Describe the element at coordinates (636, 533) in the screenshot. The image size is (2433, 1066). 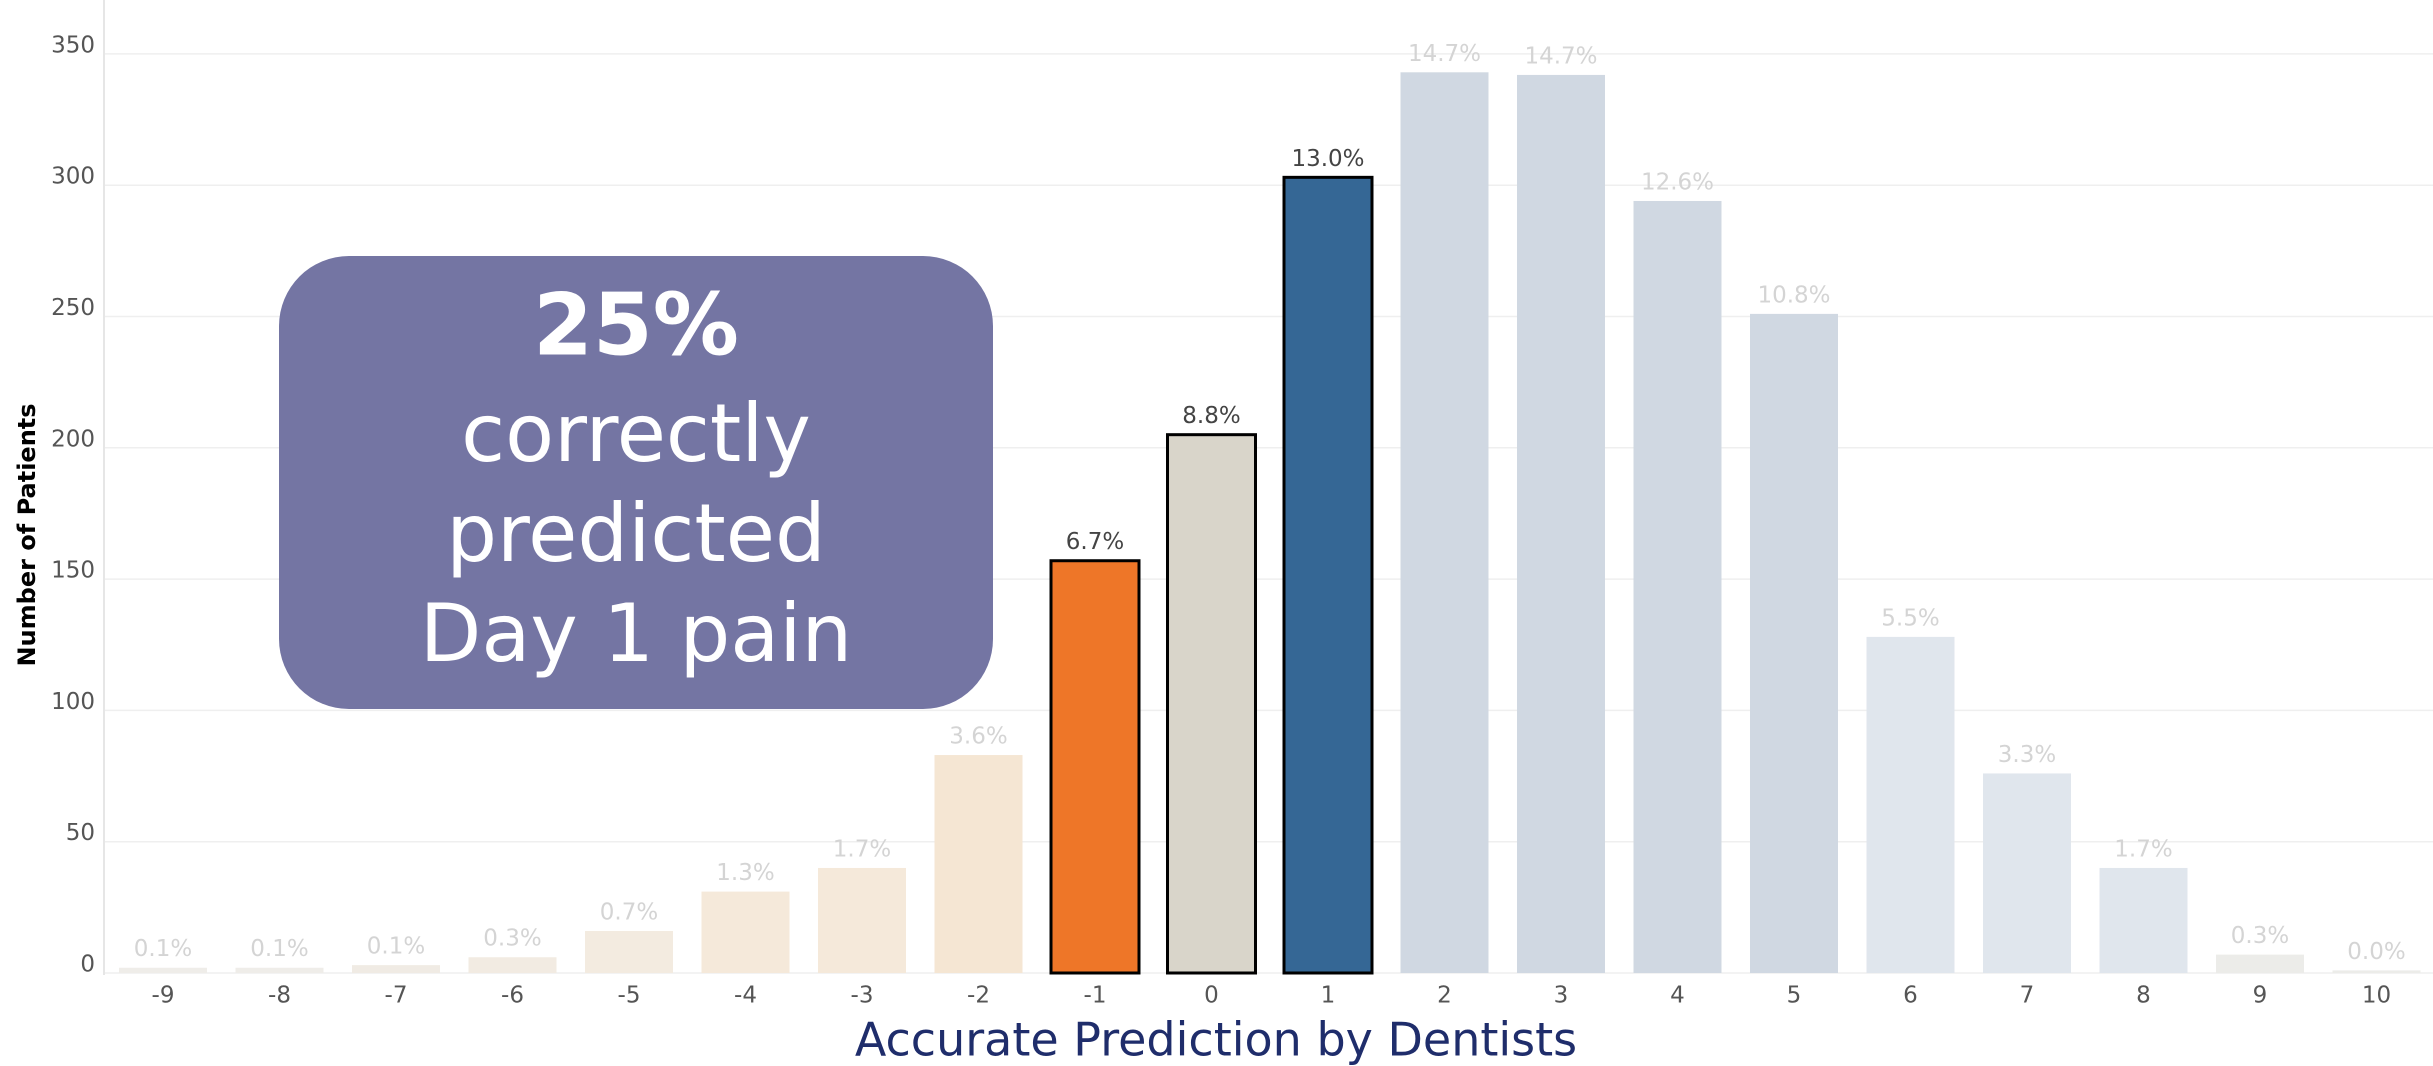
I see `annotation-line: predicted` at that location.